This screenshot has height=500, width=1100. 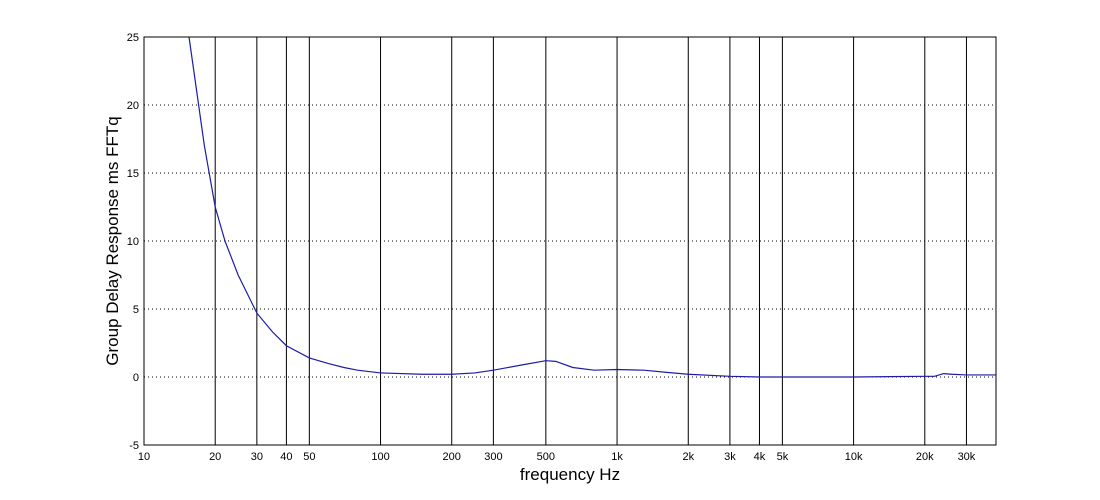 I want to click on x-tick-label: 500, so click(x=546, y=457).